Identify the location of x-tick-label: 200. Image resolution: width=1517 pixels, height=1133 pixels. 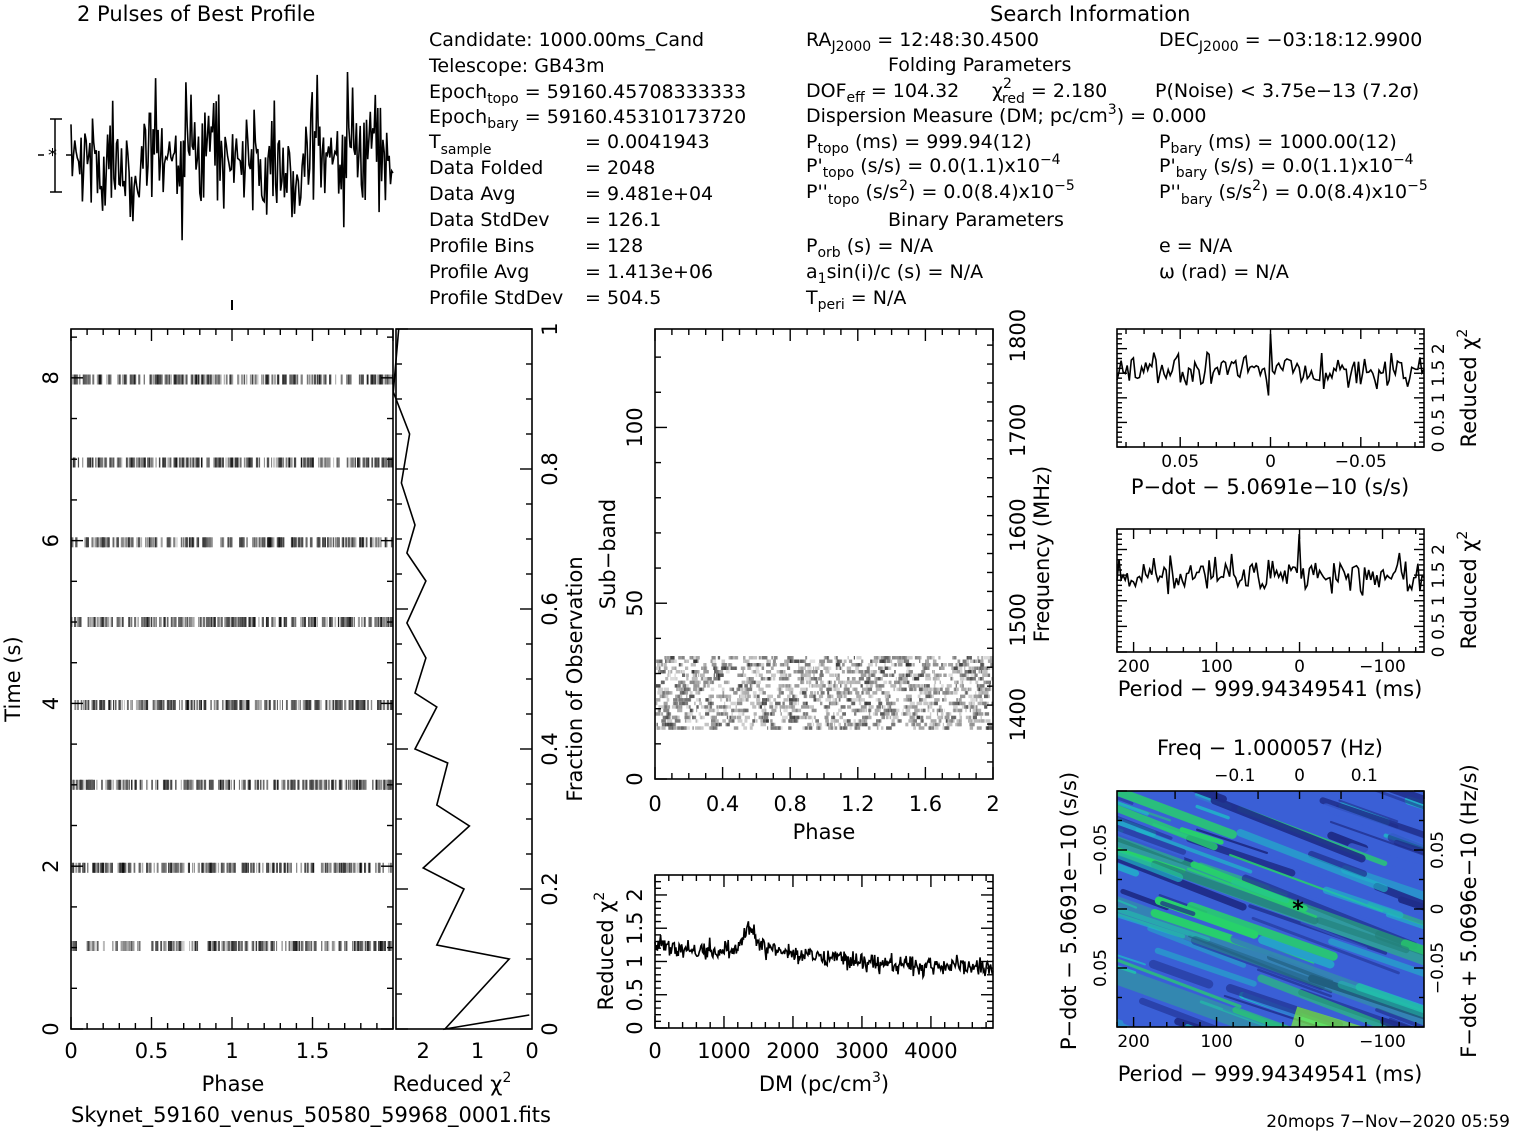
(1133, 667).